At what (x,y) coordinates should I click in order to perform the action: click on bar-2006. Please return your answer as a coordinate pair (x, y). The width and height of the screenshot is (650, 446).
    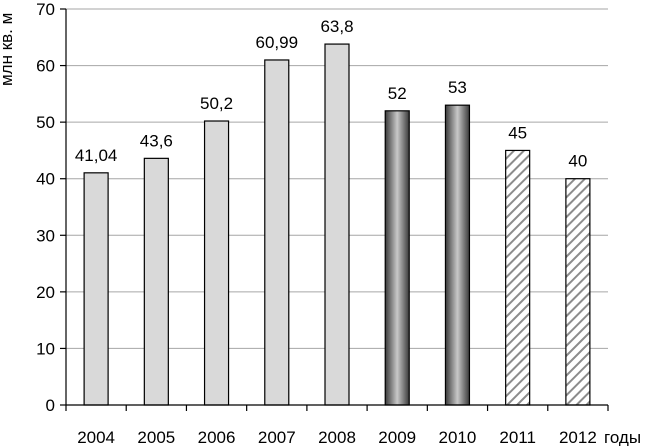
    Looking at the image, I should click on (216, 263).